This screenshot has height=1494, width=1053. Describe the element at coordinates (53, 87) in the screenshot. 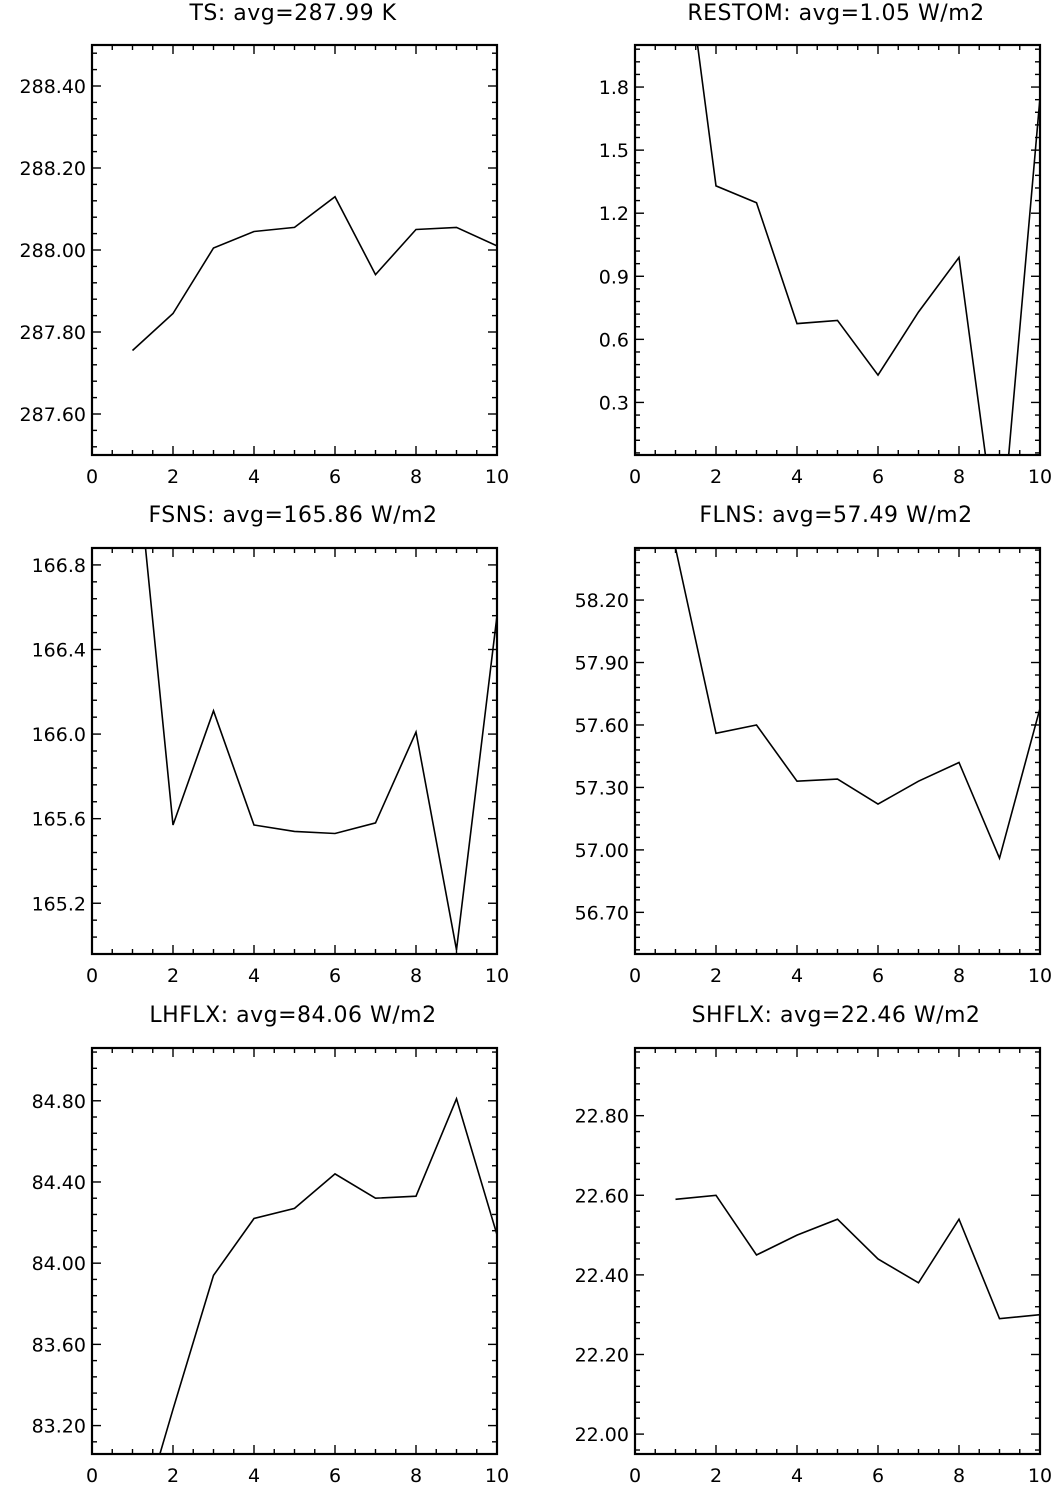

I see `y-tick-label: 288.40` at that location.